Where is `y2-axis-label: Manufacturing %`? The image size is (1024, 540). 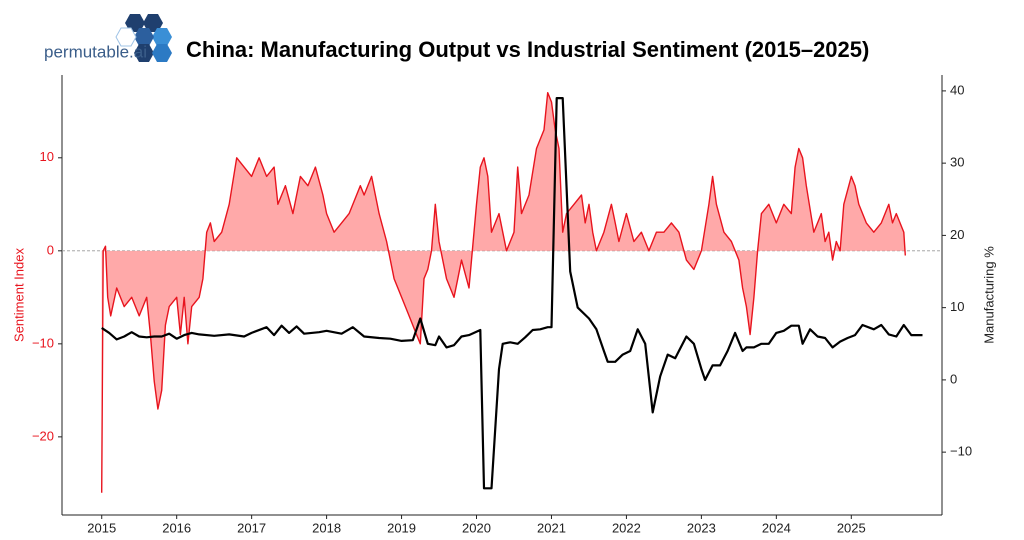
y2-axis-label: Manufacturing % is located at coordinates (988, 295).